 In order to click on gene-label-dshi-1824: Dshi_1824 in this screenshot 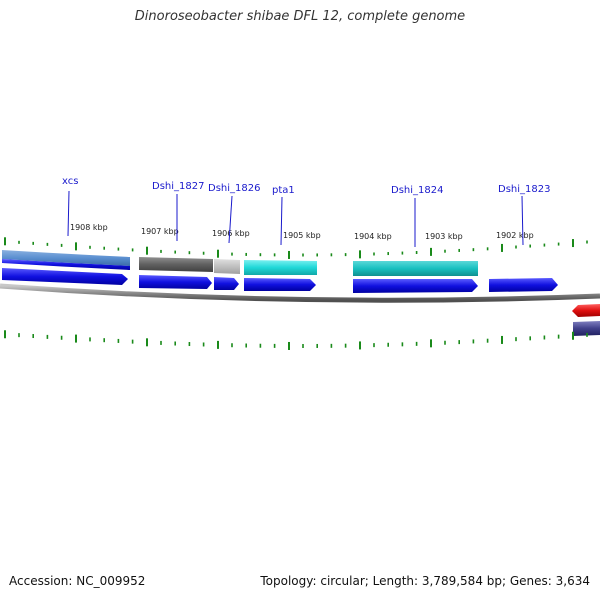, I will do `click(417, 190)`.